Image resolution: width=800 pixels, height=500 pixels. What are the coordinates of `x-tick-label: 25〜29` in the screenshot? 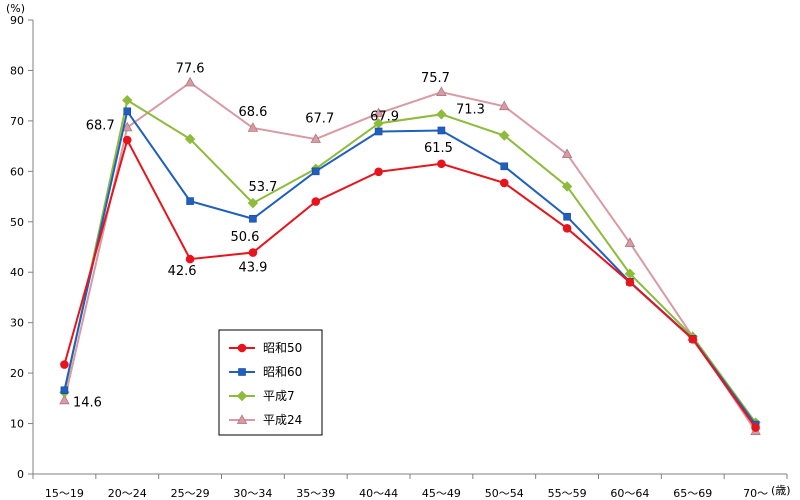 It's located at (190, 493).